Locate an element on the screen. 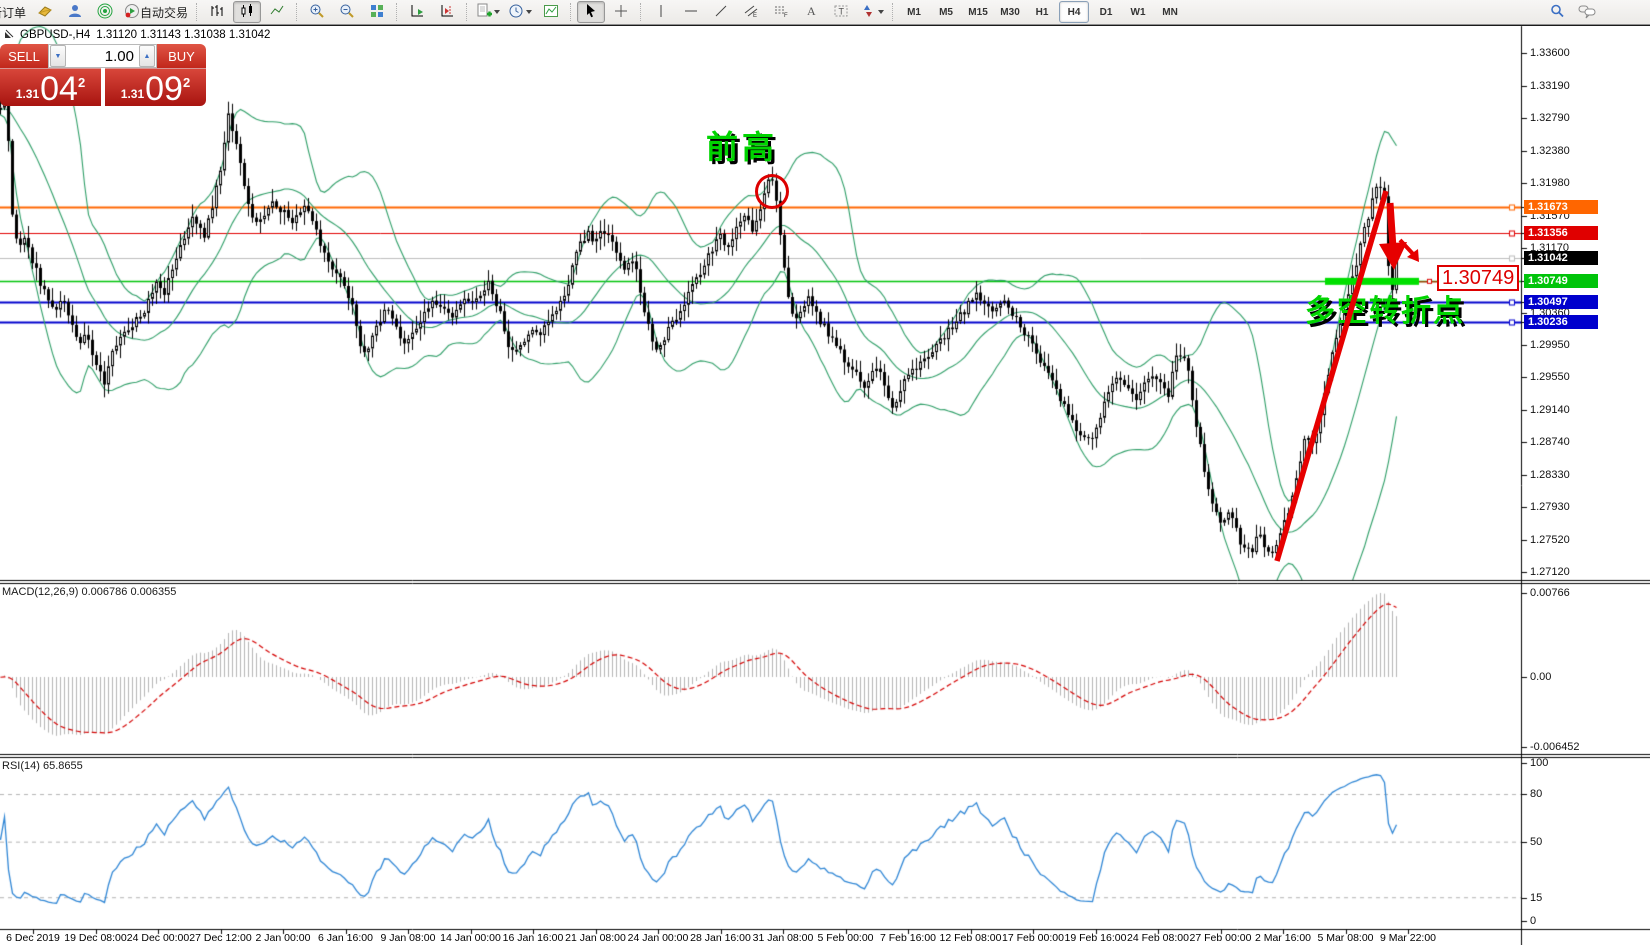  trend-arrows is located at coordinates (1346, 376).